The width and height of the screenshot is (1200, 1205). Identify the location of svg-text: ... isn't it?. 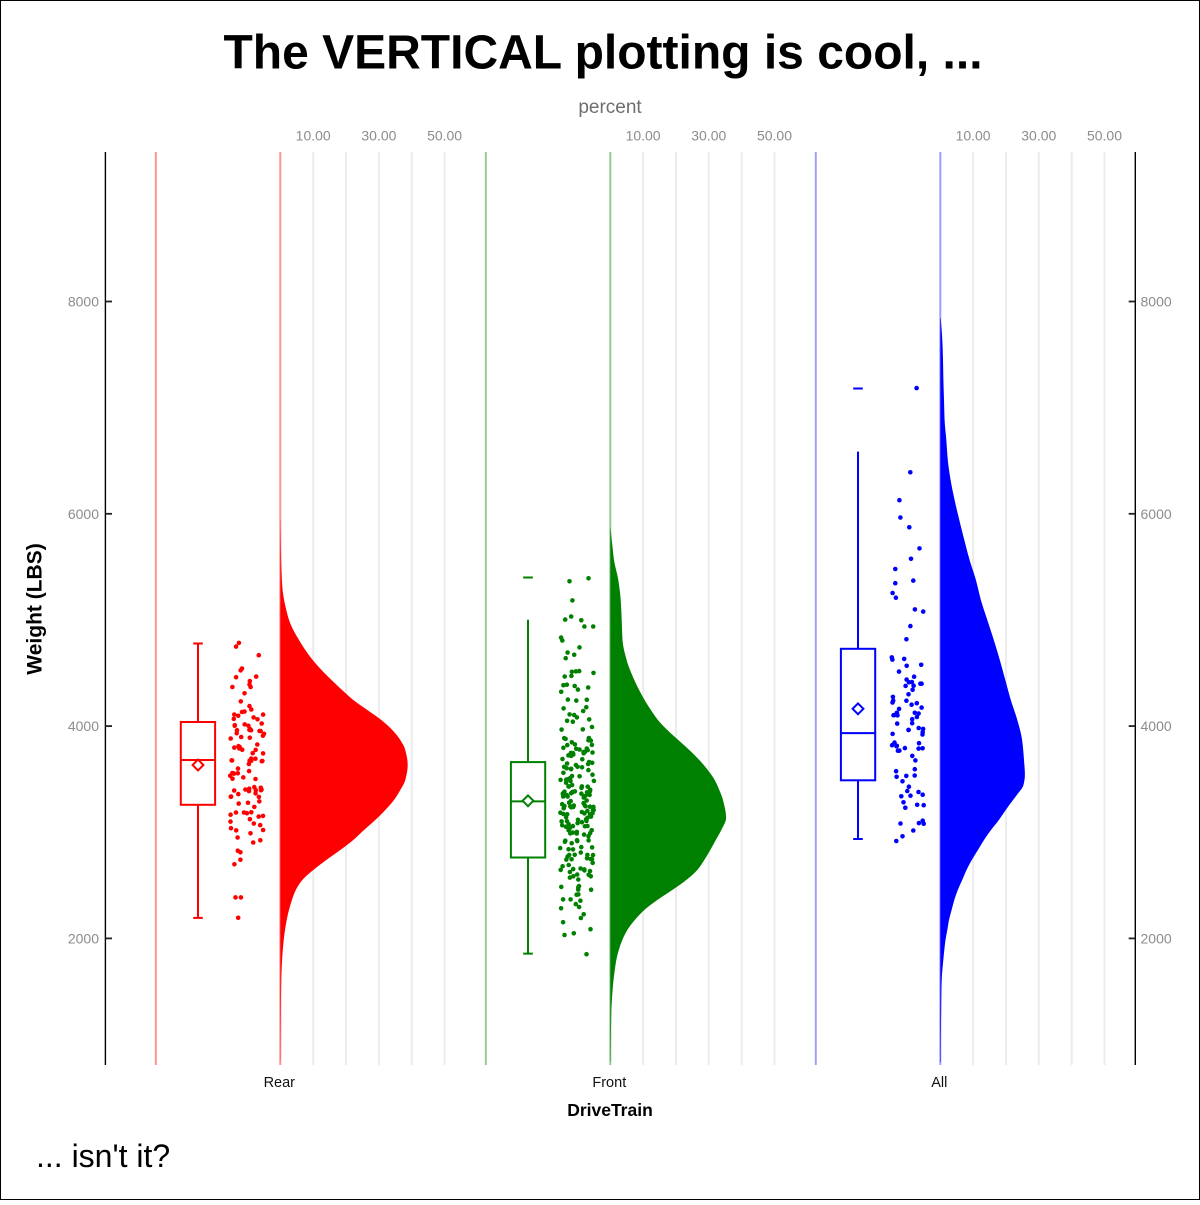
(103, 1156).